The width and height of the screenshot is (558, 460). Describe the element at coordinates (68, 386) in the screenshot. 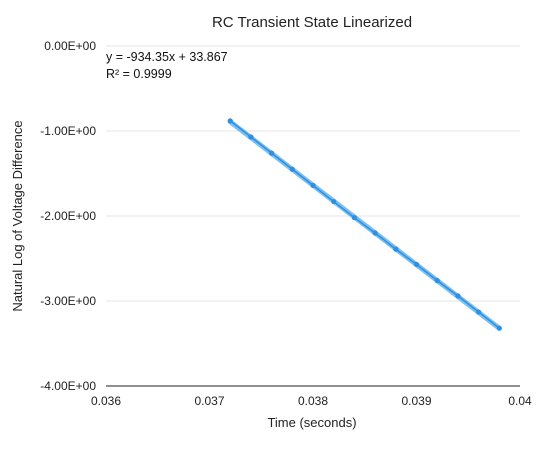

I see `y-tick-label: -4.00E+00` at that location.